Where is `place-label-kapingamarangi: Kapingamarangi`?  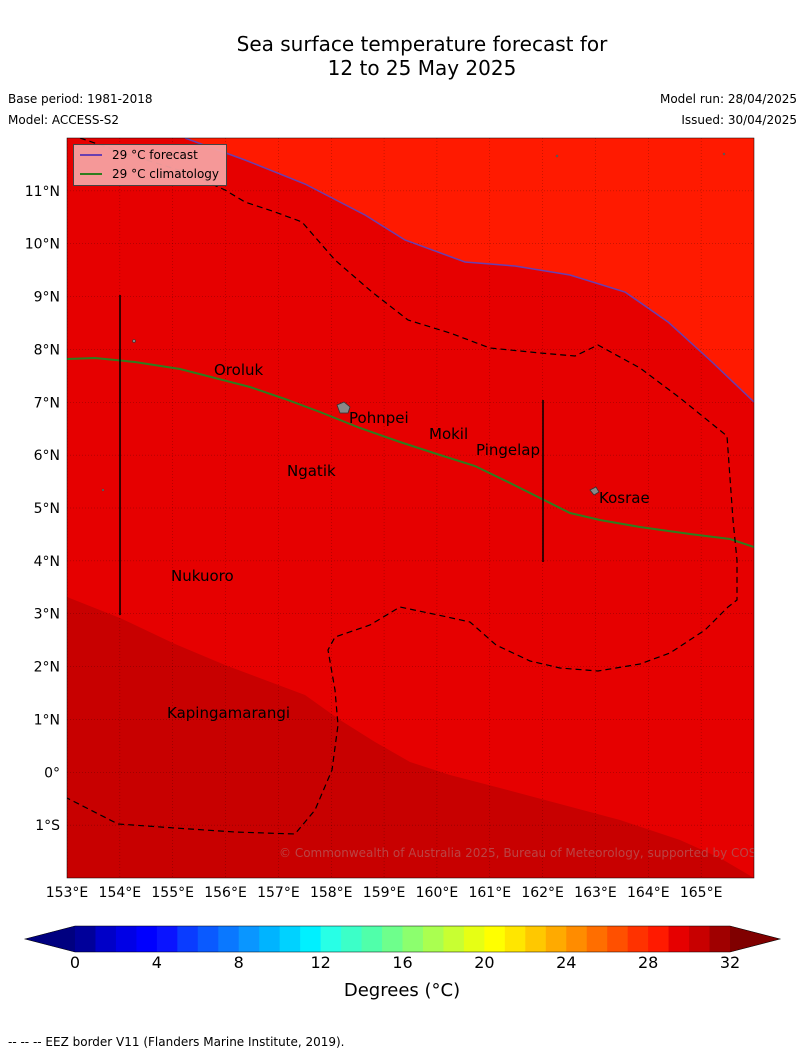
place-label-kapingamarangi: Kapingamarangi is located at coordinates (228, 713).